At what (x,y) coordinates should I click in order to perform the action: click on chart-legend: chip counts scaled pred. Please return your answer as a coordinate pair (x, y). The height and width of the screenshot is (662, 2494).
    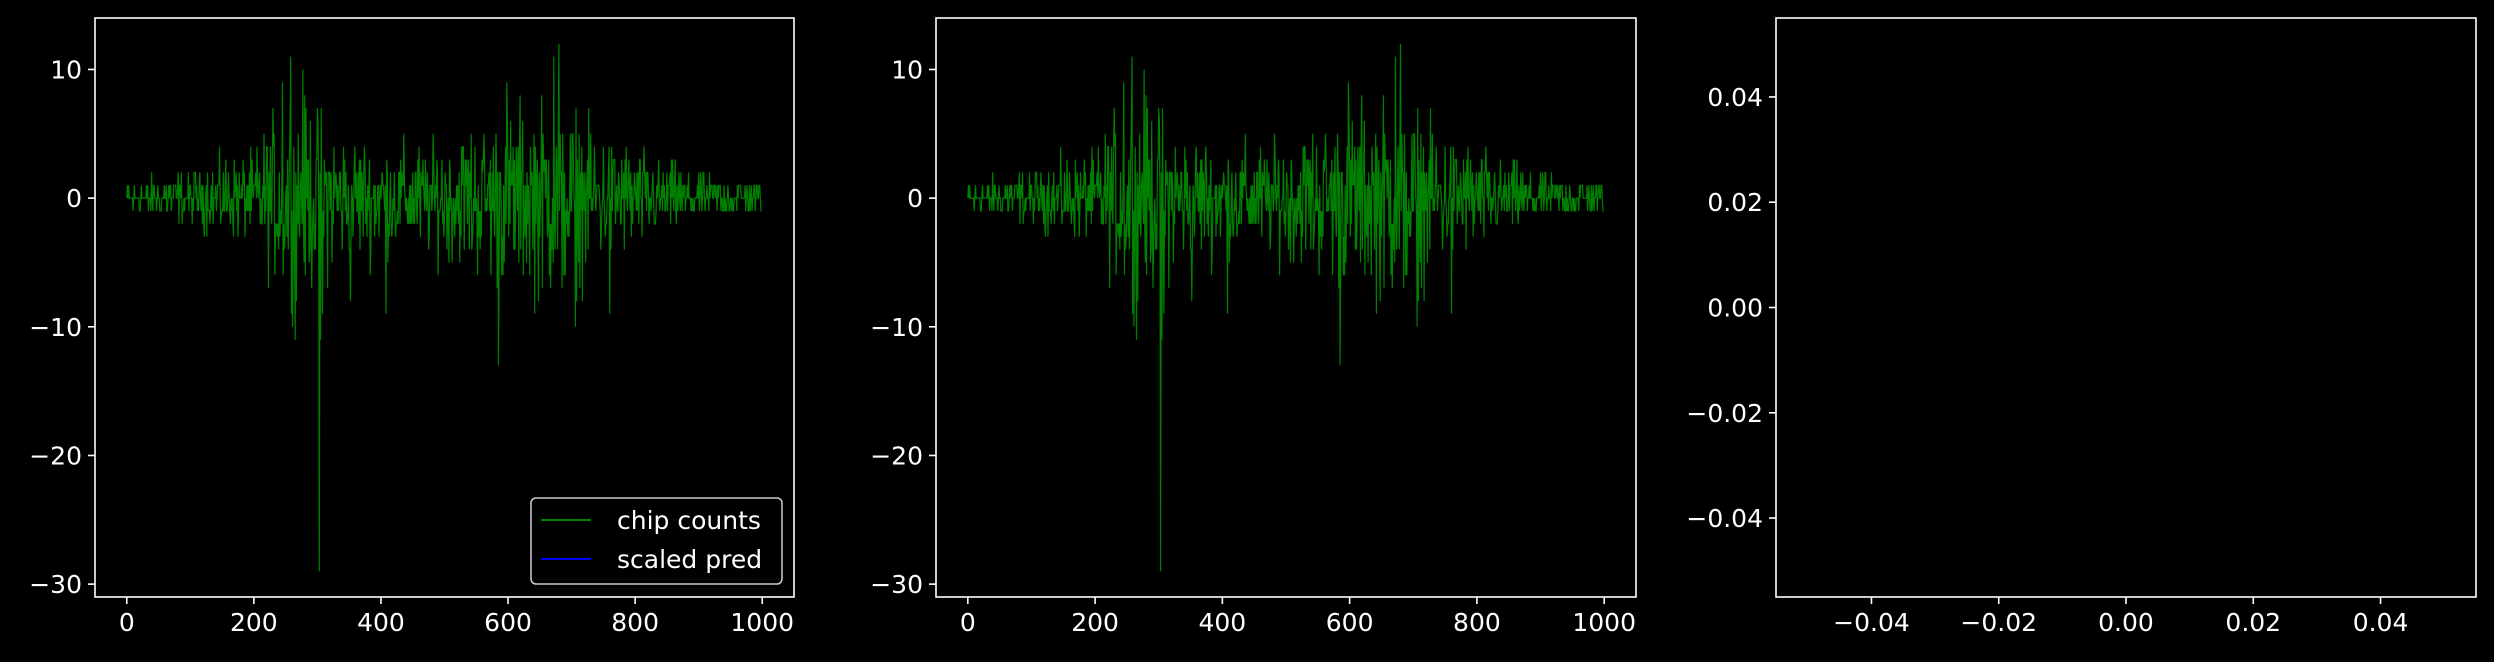
    Looking at the image, I should click on (656, 541).